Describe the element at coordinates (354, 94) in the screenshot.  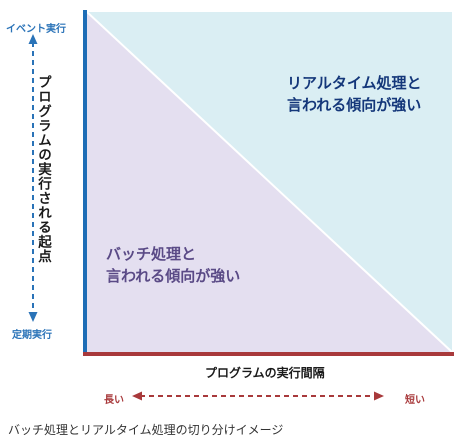
I see `realtime-region-label: リアルタイム処理と 言われる傾向が強い` at that location.